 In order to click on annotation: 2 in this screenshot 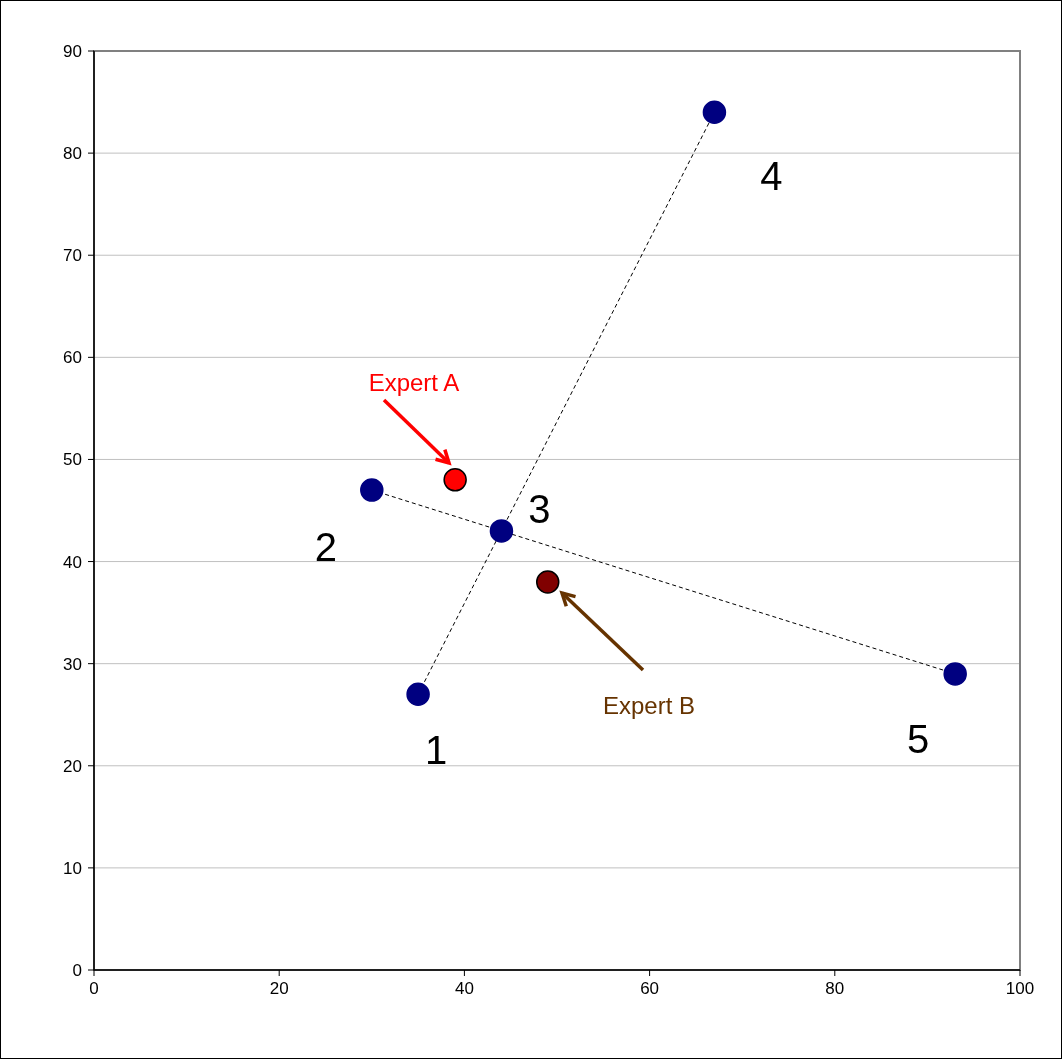, I will do `click(325, 547)`.